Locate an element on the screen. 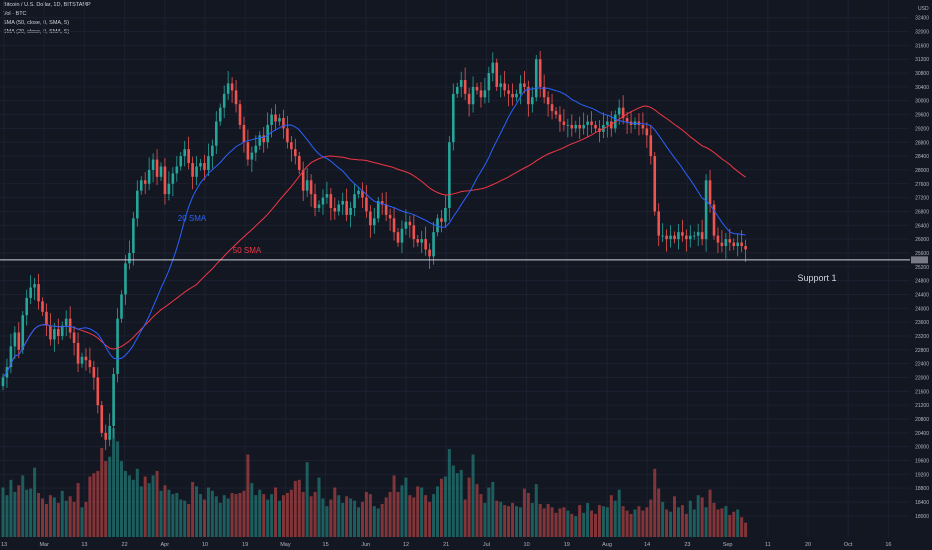  sma50-annotation: 50 SMA is located at coordinates (247, 250).